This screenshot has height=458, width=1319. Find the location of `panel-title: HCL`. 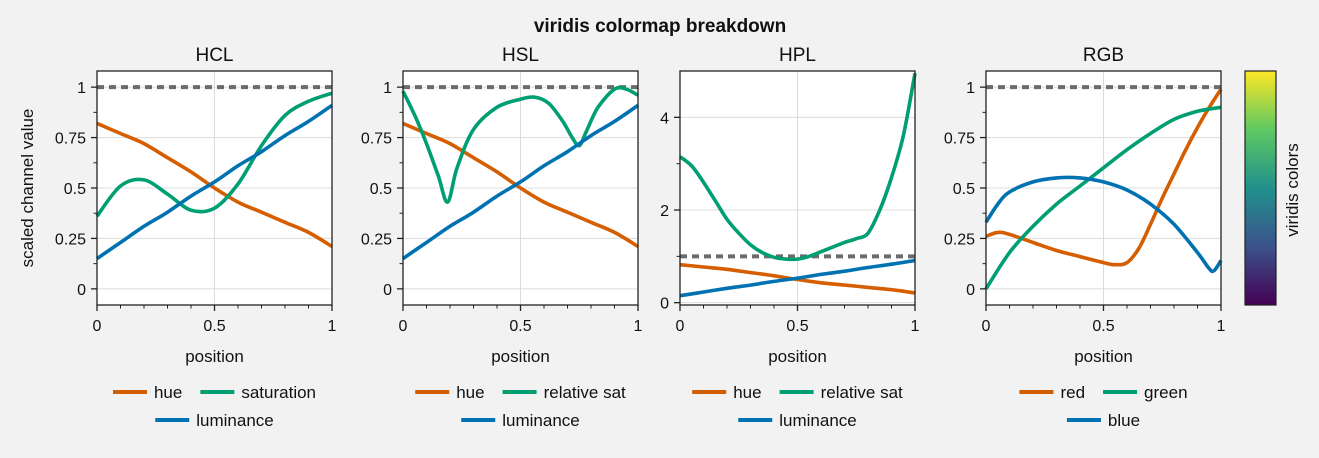

panel-title: HCL is located at coordinates (214, 55).